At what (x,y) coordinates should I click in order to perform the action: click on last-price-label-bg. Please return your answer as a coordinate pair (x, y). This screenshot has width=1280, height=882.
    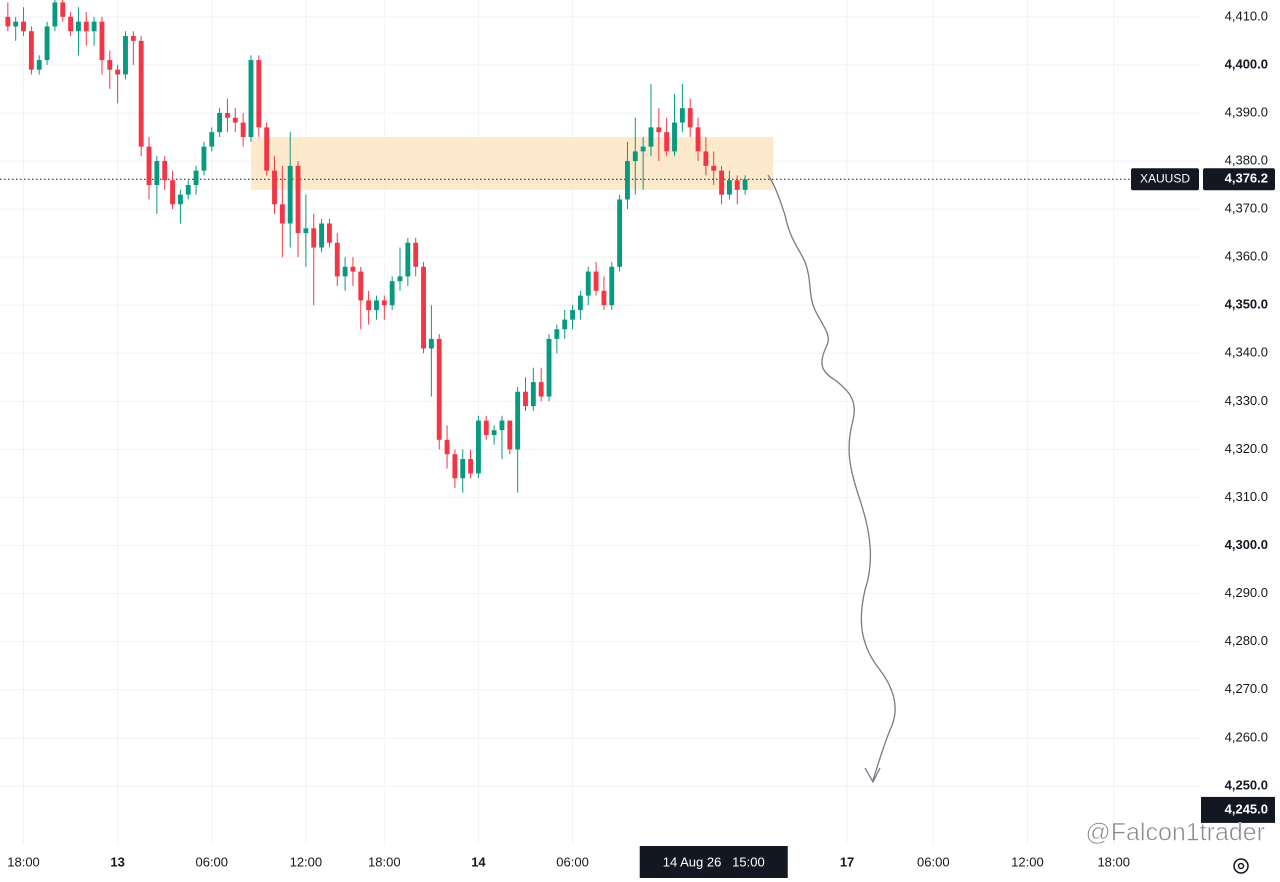
    Looking at the image, I should click on (1239, 179).